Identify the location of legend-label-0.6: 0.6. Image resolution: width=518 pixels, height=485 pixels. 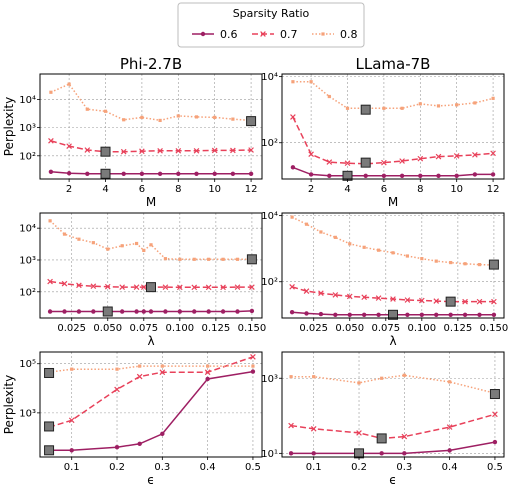
(229, 34).